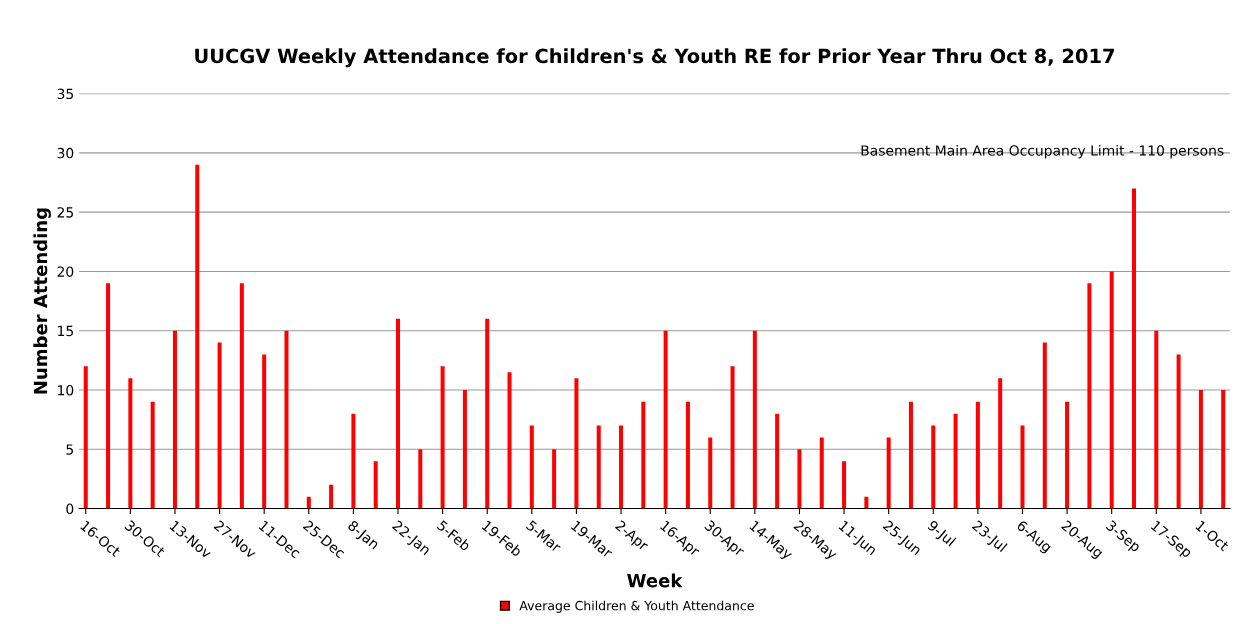 This screenshot has width=1255, height=624. What do you see at coordinates (65, 94) in the screenshot?
I see `y-tick-label: 35` at bounding box center [65, 94].